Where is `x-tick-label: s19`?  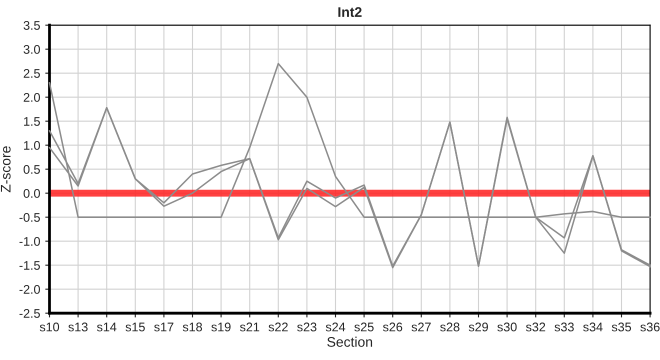
x-tick-label: s19 is located at coordinates (221, 327).